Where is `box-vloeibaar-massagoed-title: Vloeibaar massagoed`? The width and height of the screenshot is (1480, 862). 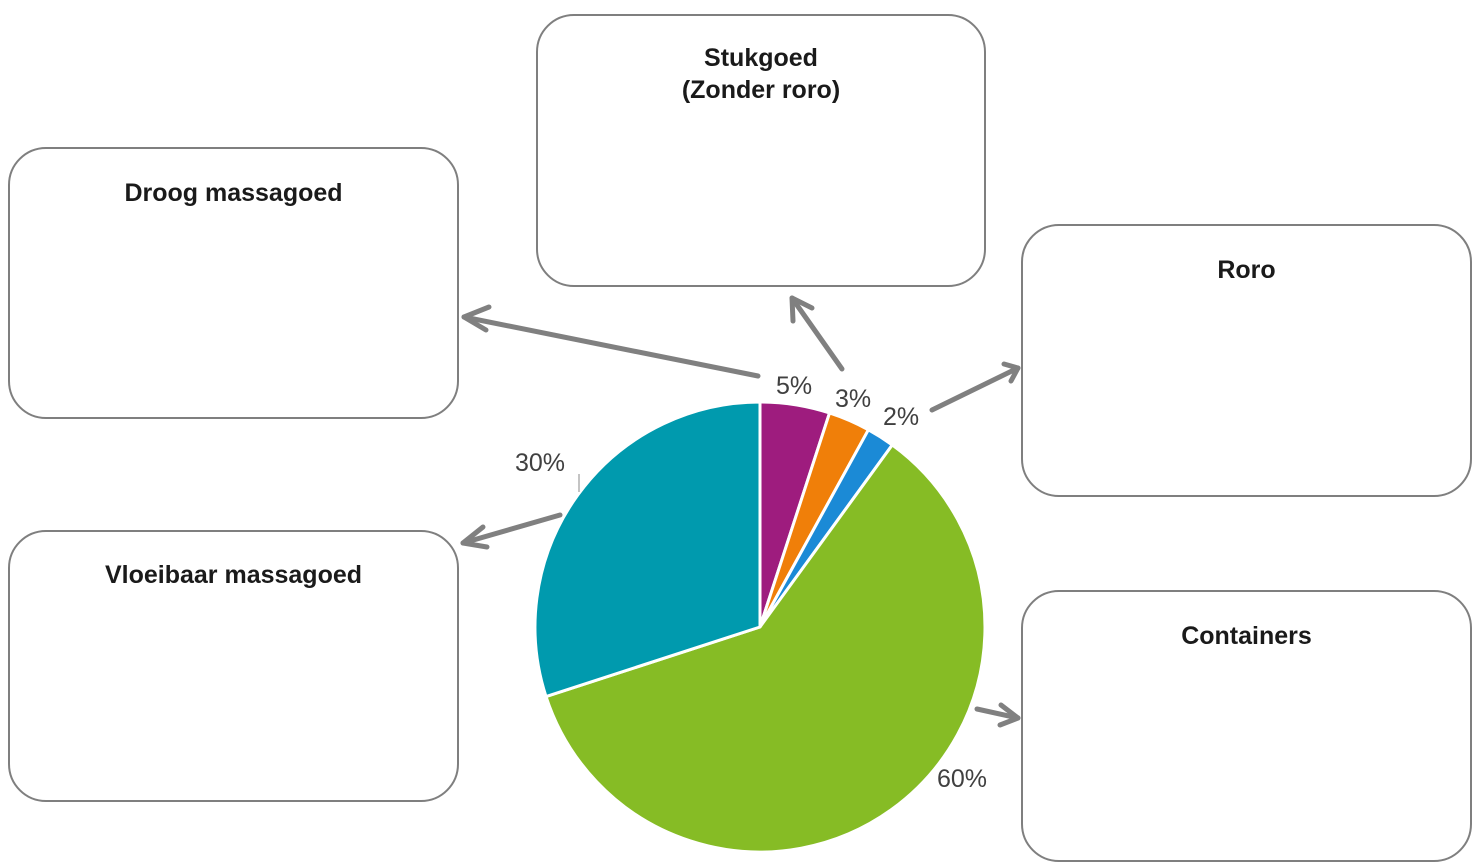 box-vloeibaar-massagoed-title: Vloeibaar massagoed is located at coordinates (233, 575).